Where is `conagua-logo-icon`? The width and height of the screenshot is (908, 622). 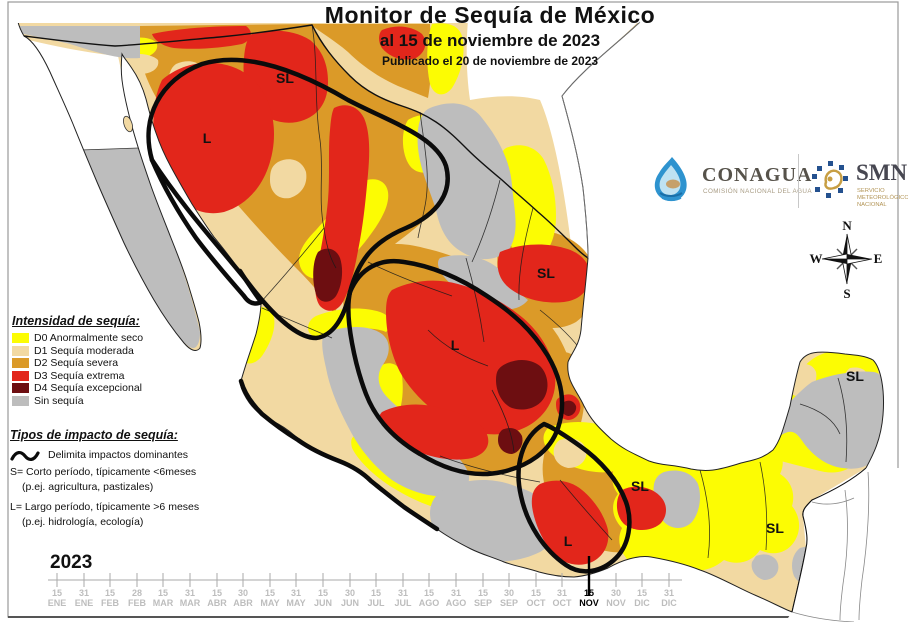 conagua-logo-icon is located at coordinates (670, 179).